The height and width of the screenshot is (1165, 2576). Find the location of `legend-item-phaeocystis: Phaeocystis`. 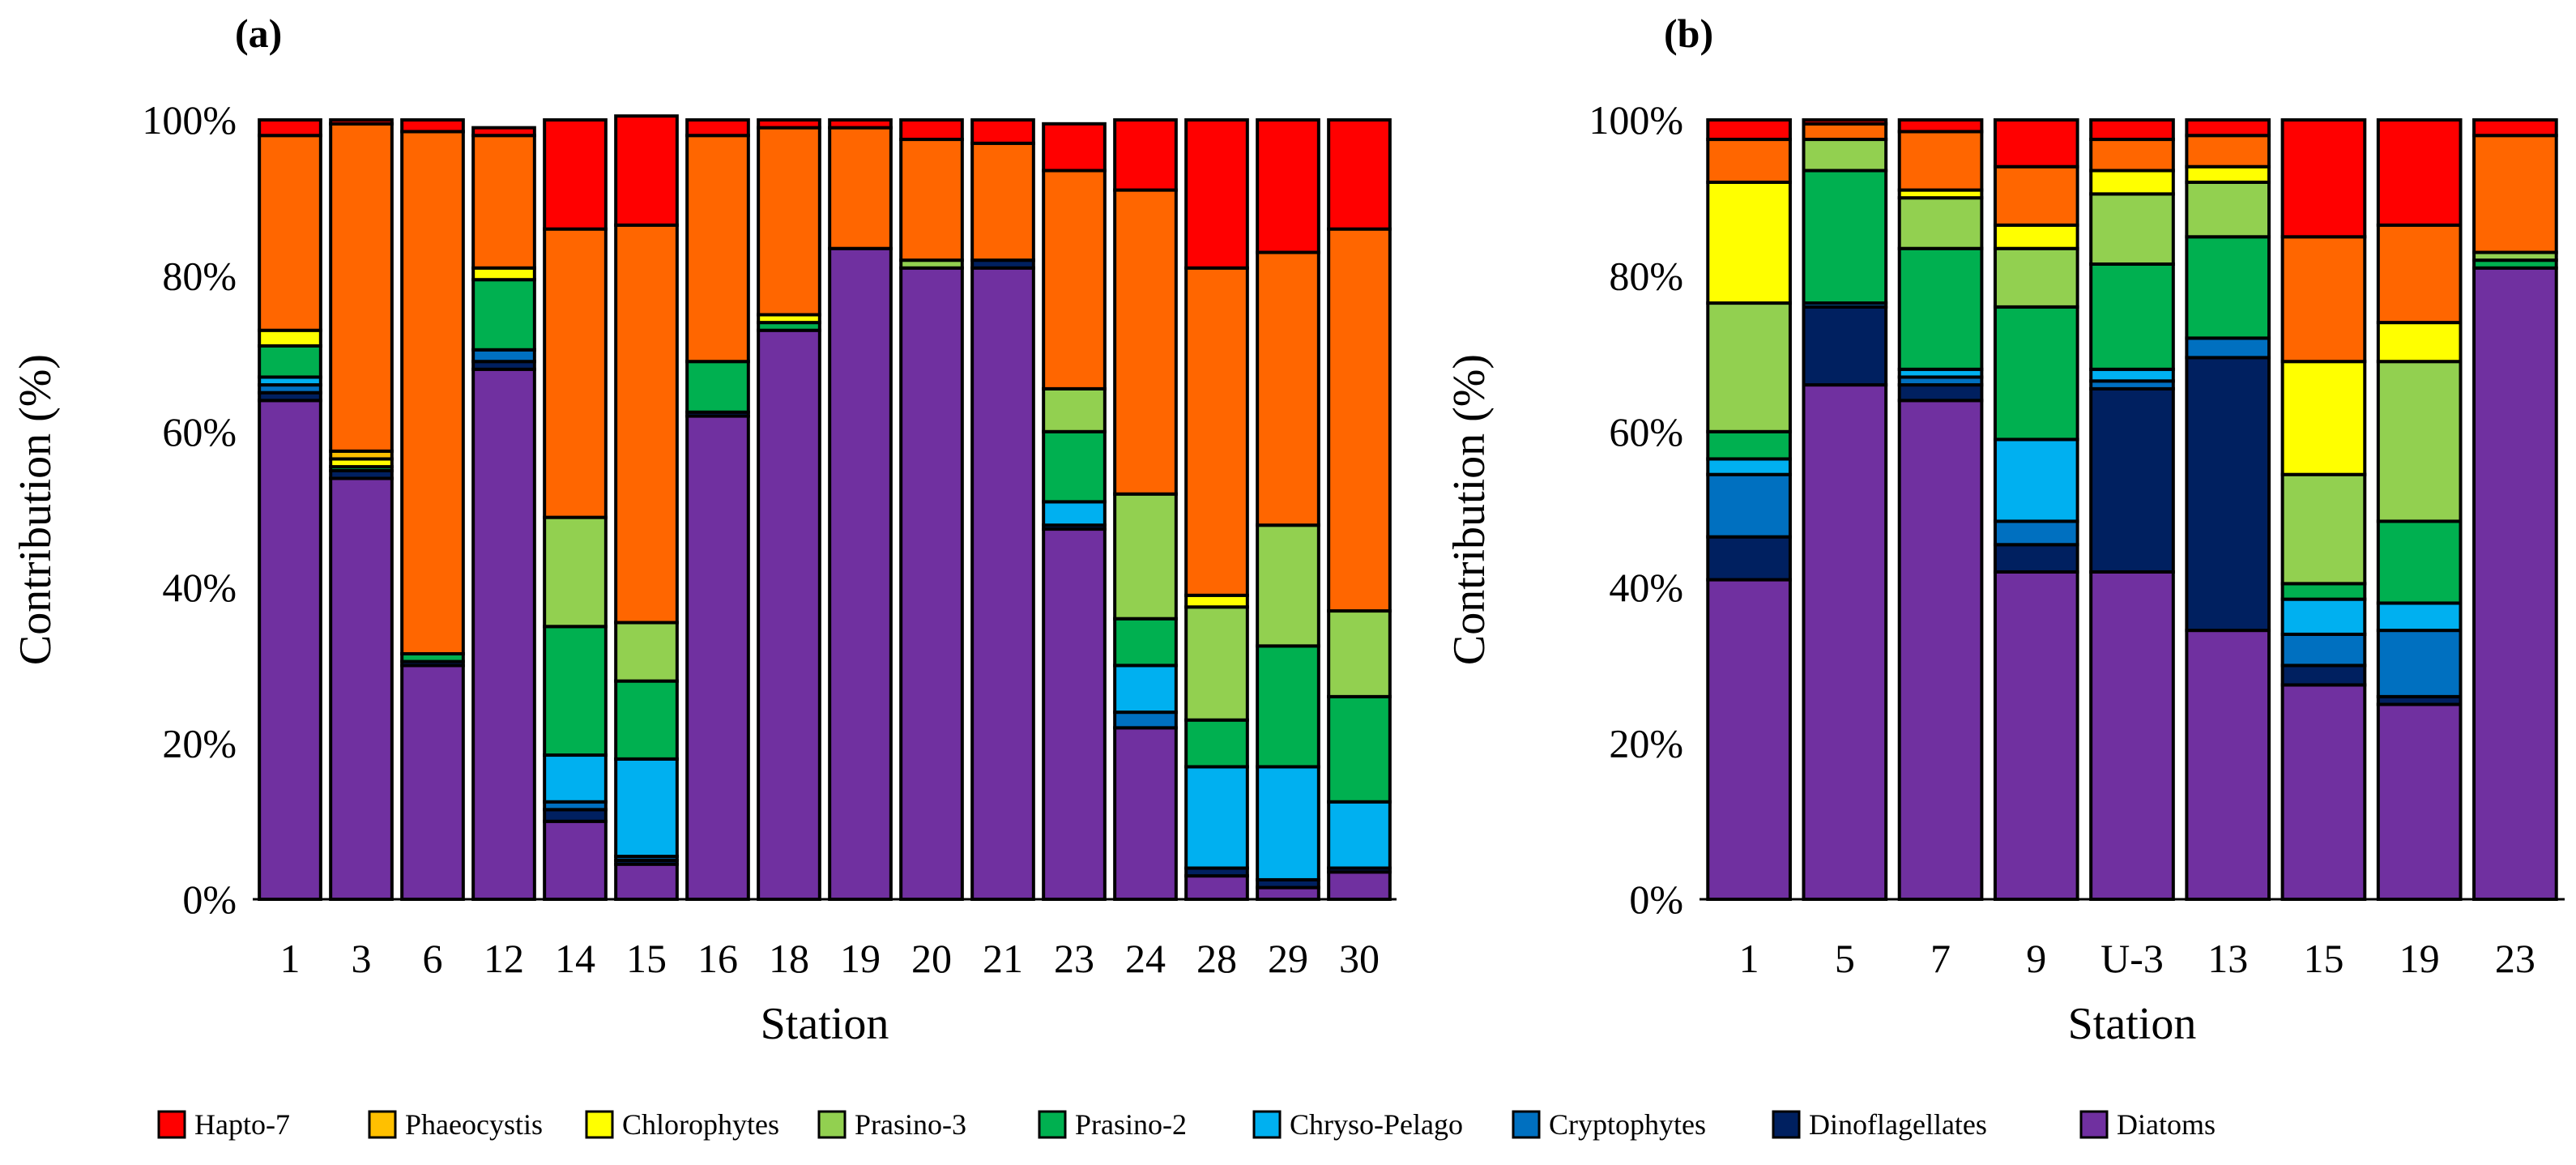

legend-item-phaeocystis: Phaeocystis is located at coordinates (455, 1124).